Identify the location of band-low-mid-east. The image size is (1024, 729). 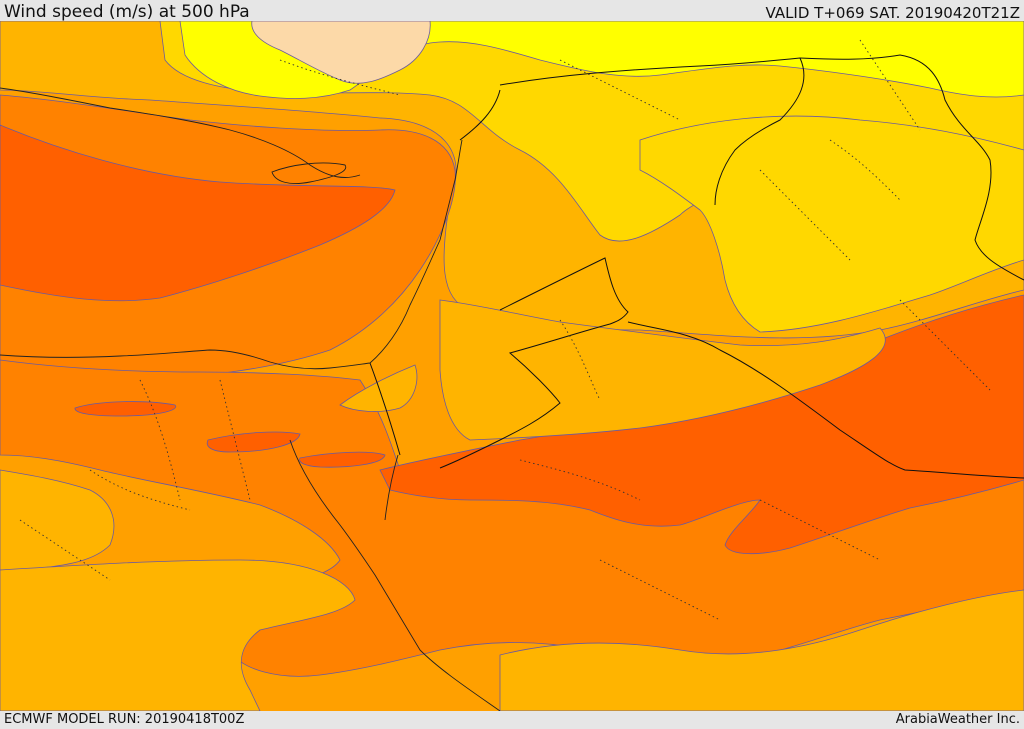
(831, 224).